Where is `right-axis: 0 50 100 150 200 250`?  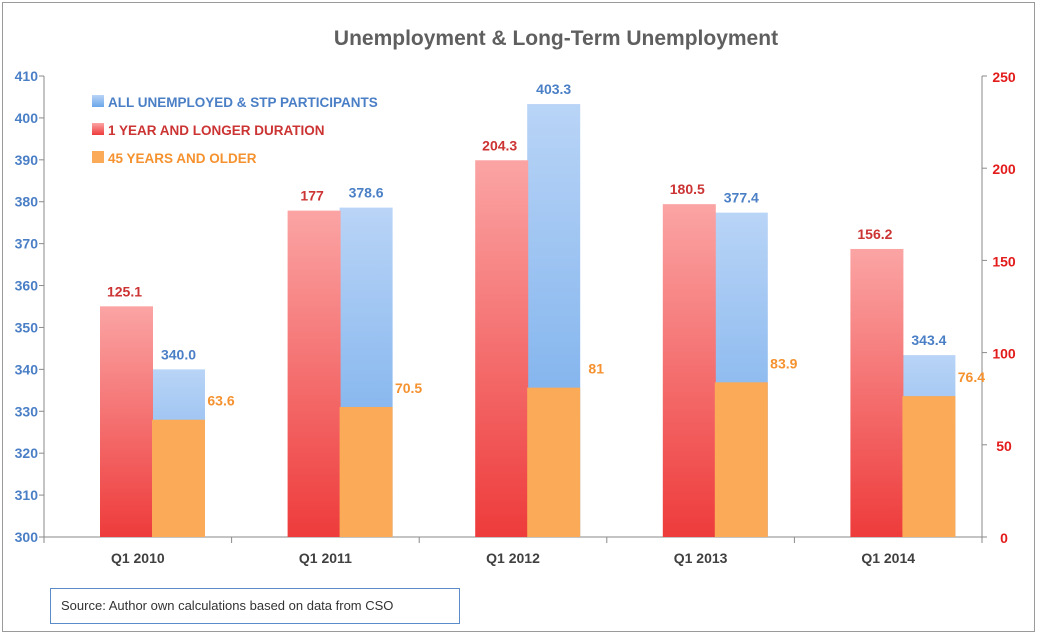
right-axis: 0 50 100 150 200 250 is located at coordinates (998, 307).